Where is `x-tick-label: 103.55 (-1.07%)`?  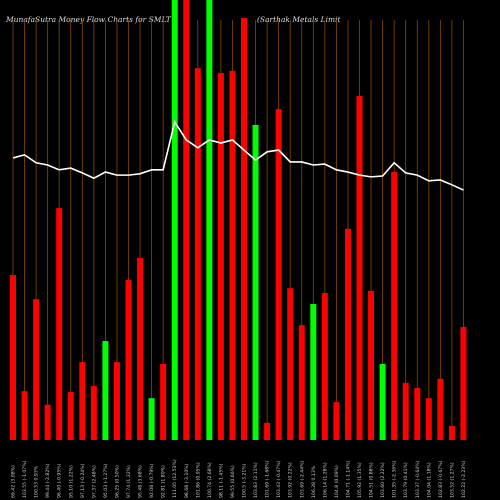 x-tick-label: 103.55 (-1.07%) is located at coordinates (25, 479).